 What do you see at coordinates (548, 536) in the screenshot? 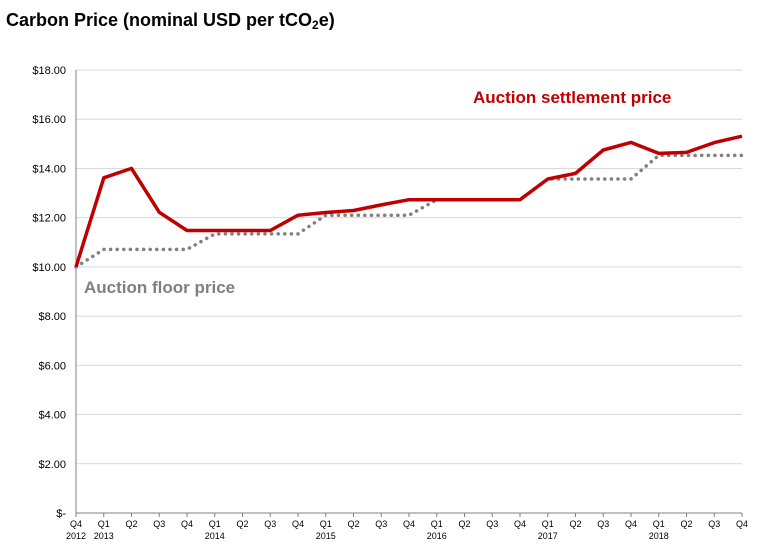
I see `x-tick-label-year: 2017` at bounding box center [548, 536].